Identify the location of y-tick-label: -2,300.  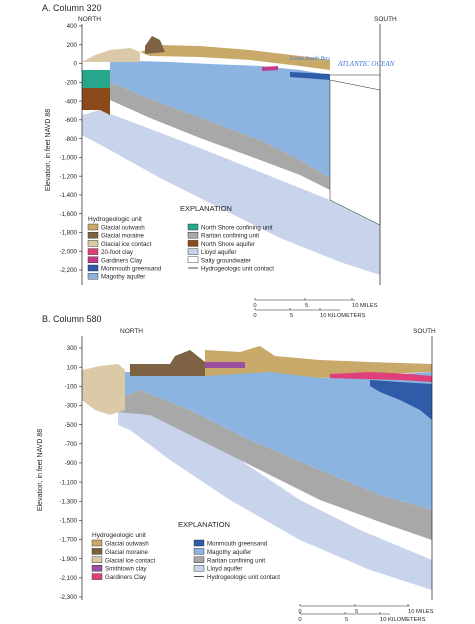
(68, 597).